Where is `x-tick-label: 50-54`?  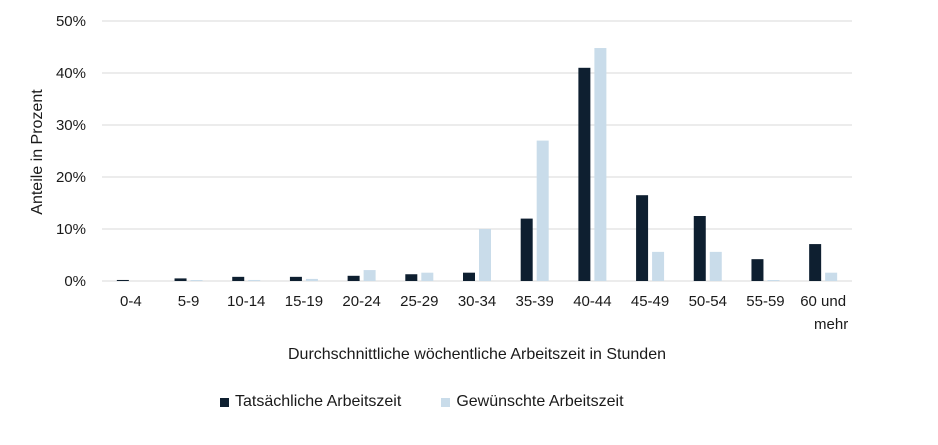
x-tick-label: 50-54 is located at coordinates (708, 301).